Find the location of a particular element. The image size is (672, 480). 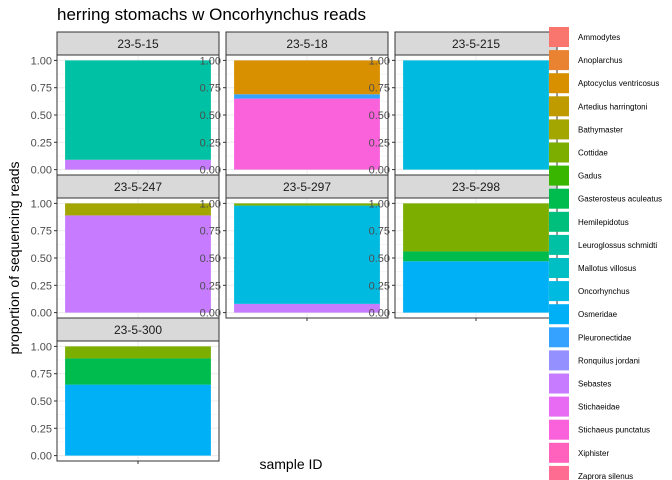

legend-label: Oncorhynchus is located at coordinates (604, 291).